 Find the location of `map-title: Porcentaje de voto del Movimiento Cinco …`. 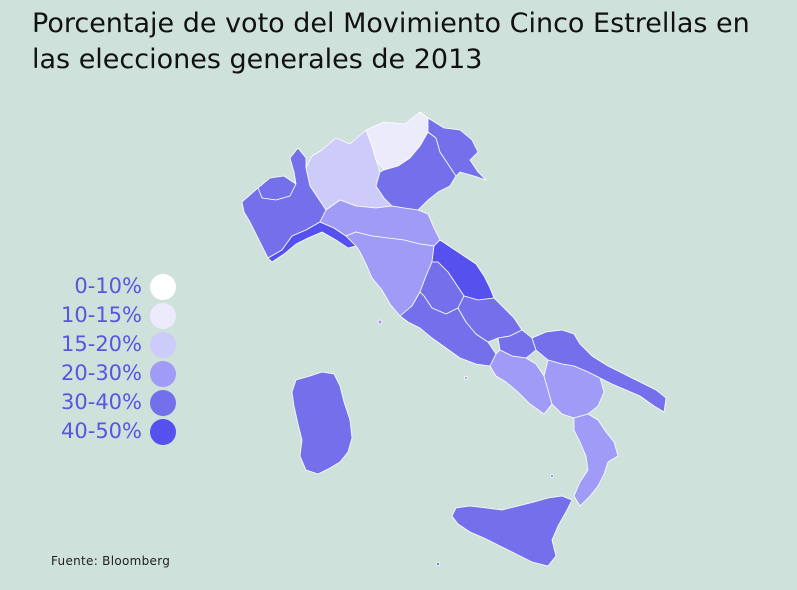

map-title: Porcentaje de voto del Movimiento Cinco … is located at coordinates (391, 41).